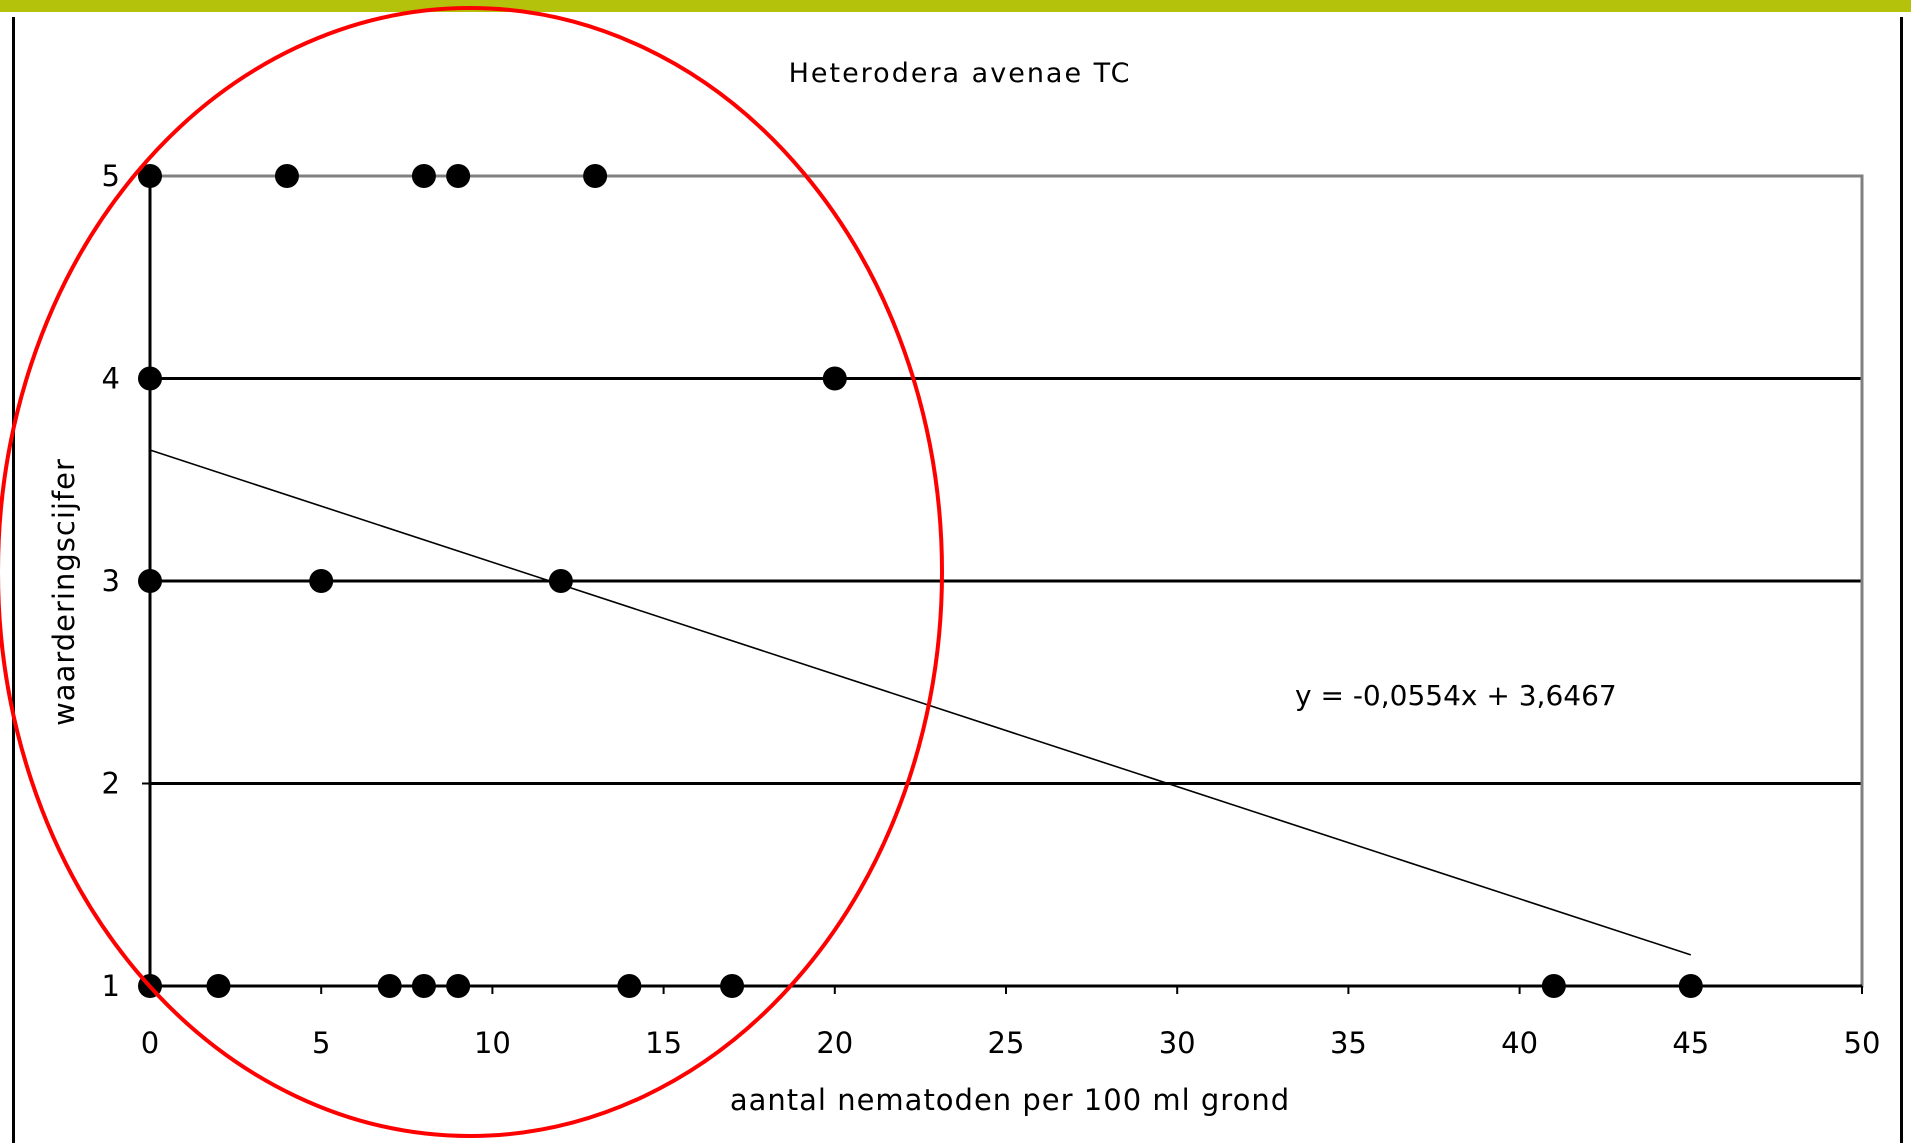  What do you see at coordinates (1177, 1043) in the screenshot?
I see `x-tick-label: 30` at bounding box center [1177, 1043].